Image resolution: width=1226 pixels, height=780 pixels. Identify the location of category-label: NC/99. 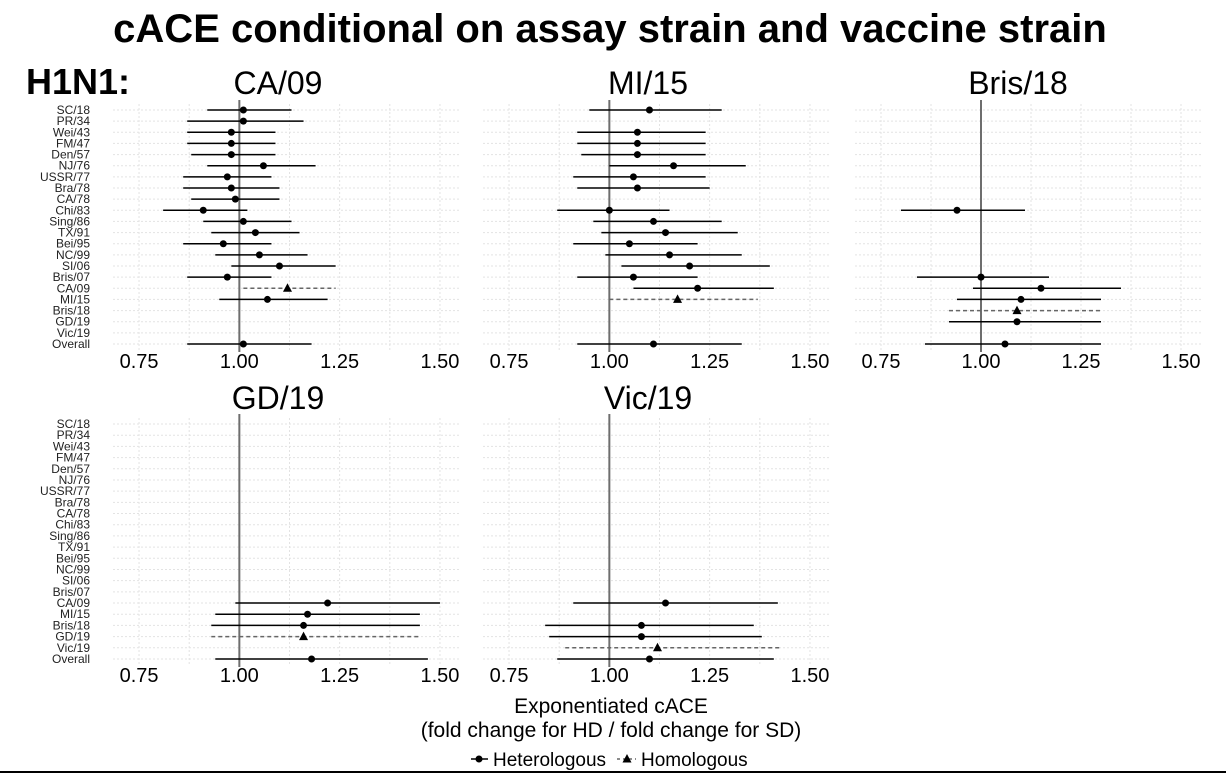
(73, 569).